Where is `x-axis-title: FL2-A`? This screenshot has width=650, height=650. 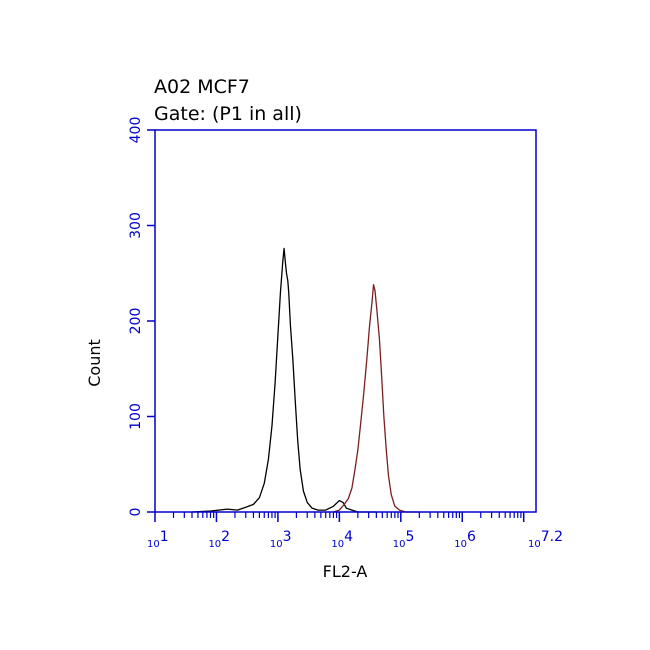 x-axis-title: FL2-A is located at coordinates (345, 571).